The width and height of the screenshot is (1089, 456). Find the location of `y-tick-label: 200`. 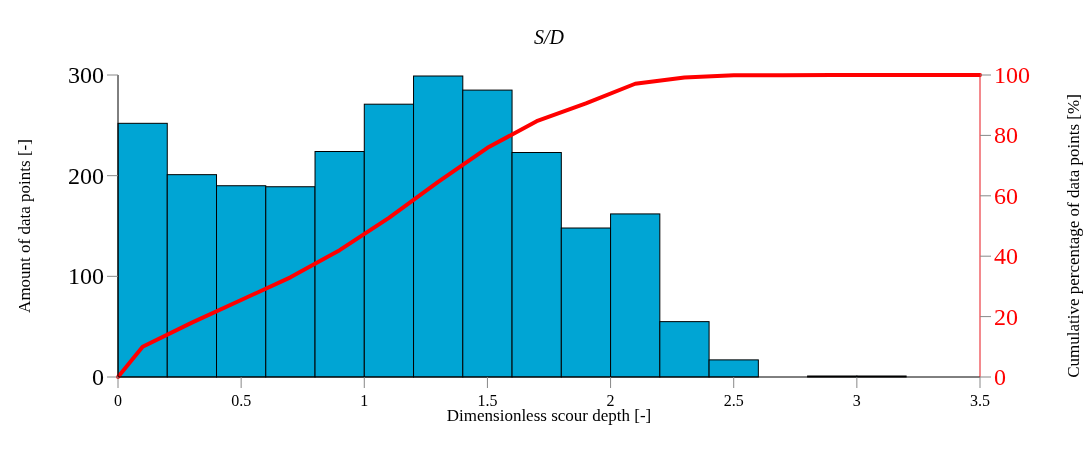

y-tick-label: 200 is located at coordinates (86, 175).